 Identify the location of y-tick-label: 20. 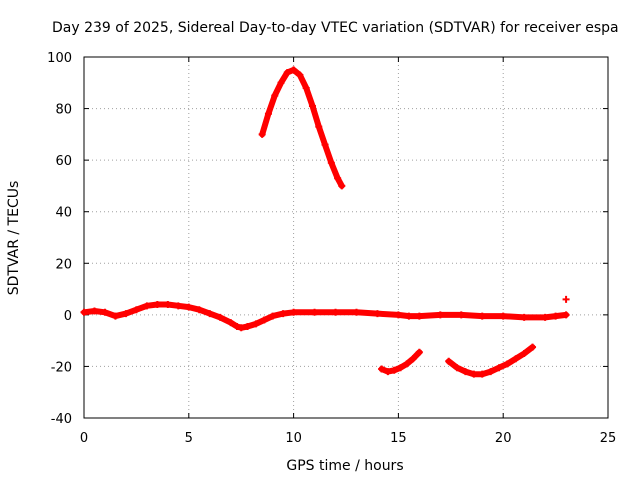
(63, 264).